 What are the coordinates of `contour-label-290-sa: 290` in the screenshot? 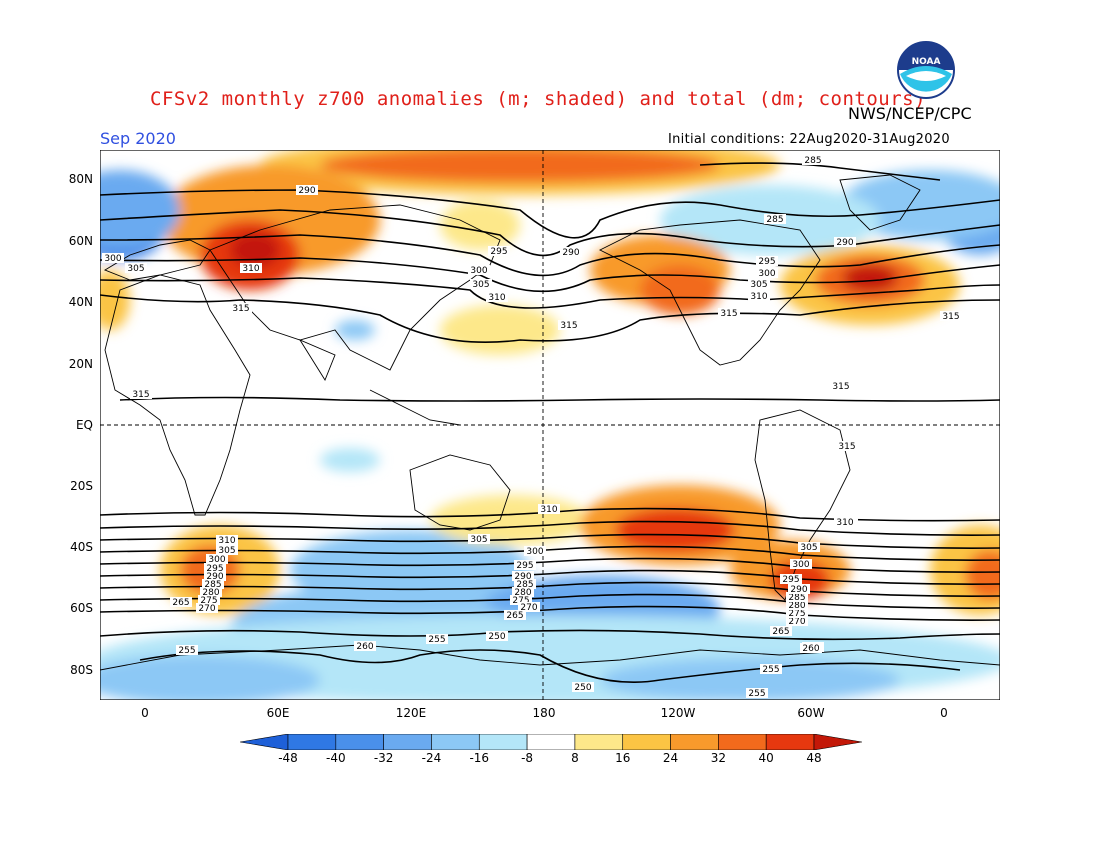 It's located at (799, 589).